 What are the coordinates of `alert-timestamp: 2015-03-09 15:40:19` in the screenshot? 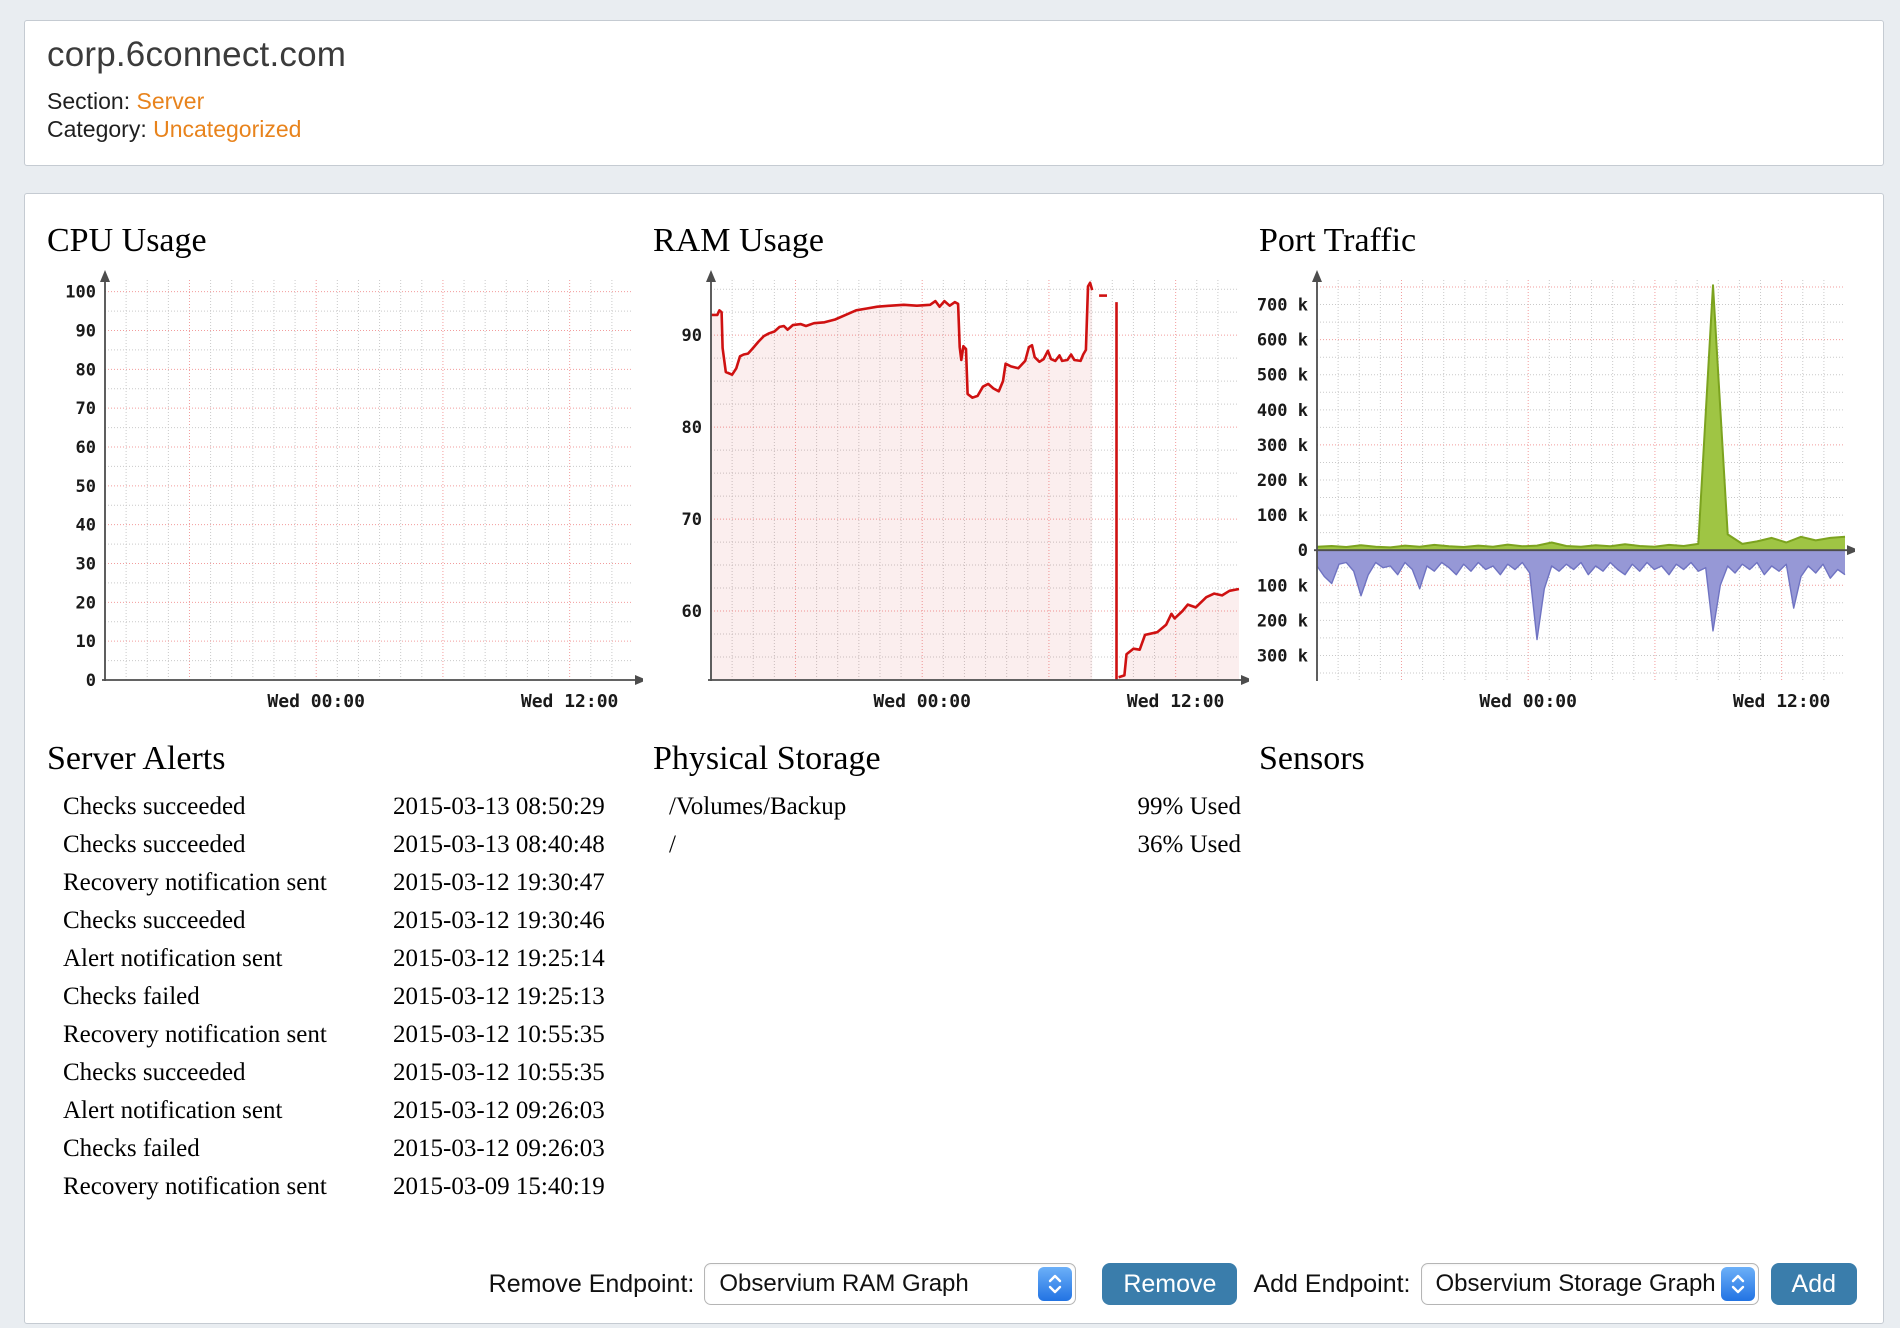 It's located at (499, 1186).